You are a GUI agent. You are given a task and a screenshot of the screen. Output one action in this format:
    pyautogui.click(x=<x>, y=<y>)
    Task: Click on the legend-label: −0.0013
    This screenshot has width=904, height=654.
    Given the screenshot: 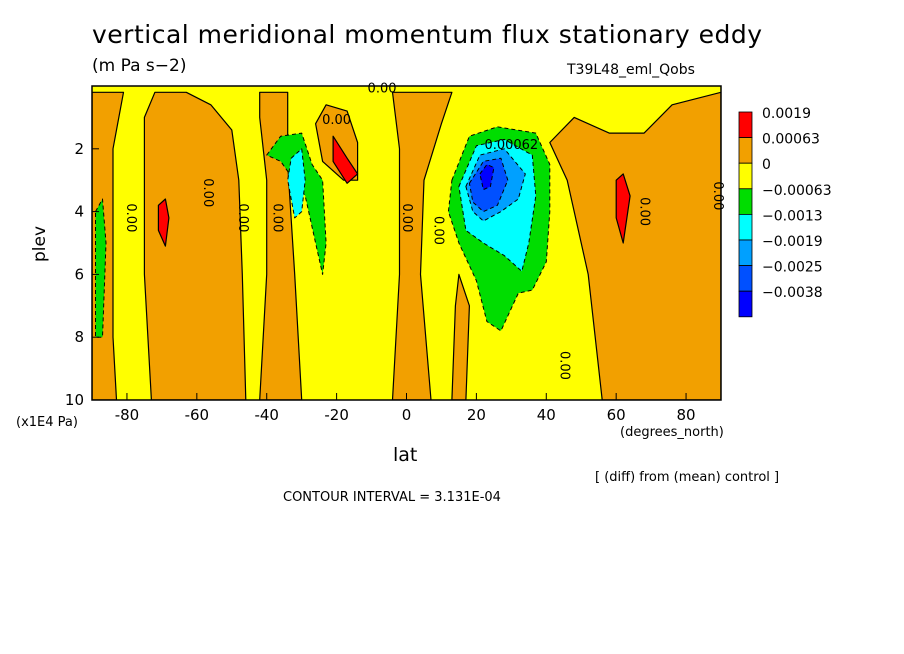 What is the action you would take?
    pyautogui.click(x=792, y=216)
    